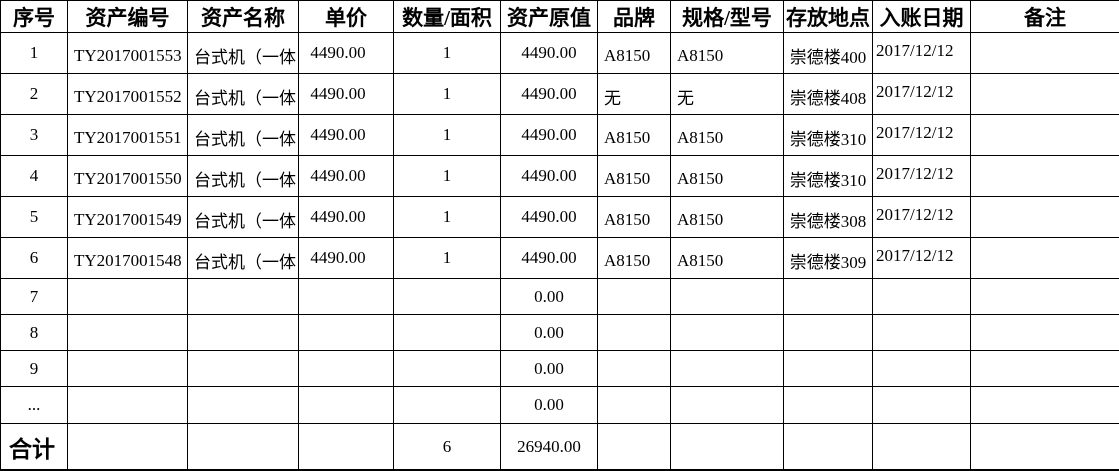 Image resolution: width=1119 pixels, height=471 pixels. What do you see at coordinates (34, 447) in the screenshot?
I see `cell-index: 合计` at bounding box center [34, 447].